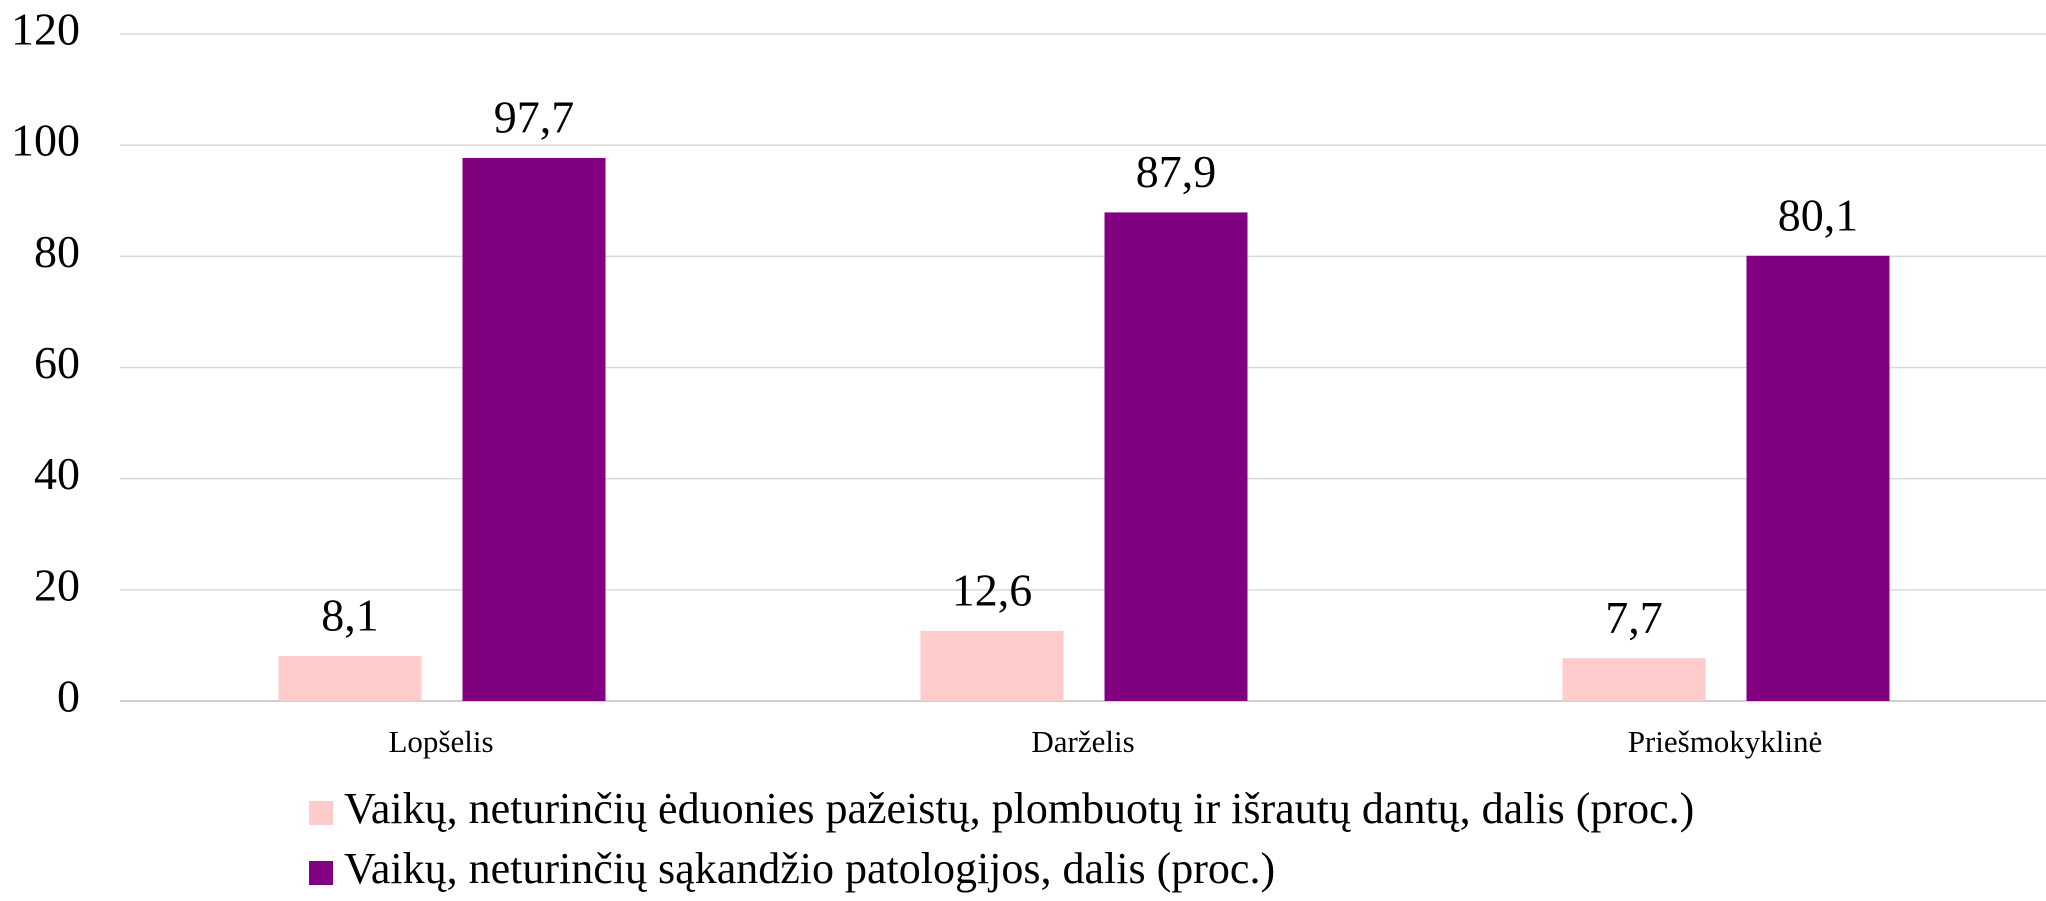 The image size is (2046, 901). I want to click on data-label: 7,7, so click(1634, 617).